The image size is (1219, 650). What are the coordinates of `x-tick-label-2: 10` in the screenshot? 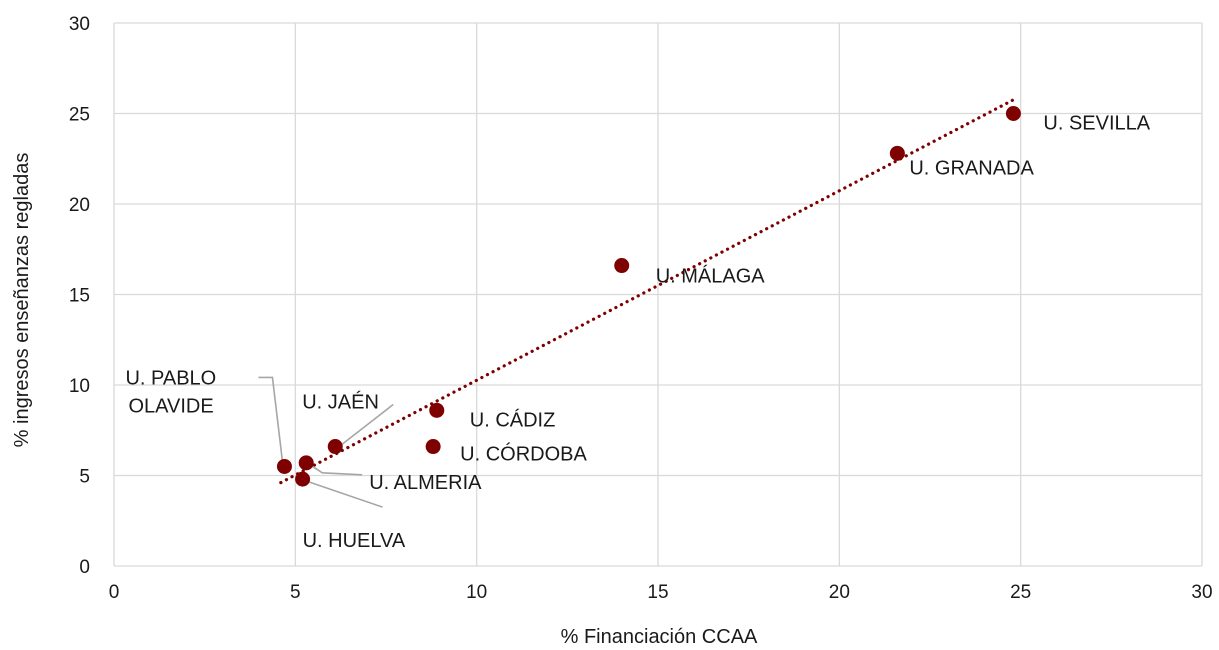 It's located at (476, 592).